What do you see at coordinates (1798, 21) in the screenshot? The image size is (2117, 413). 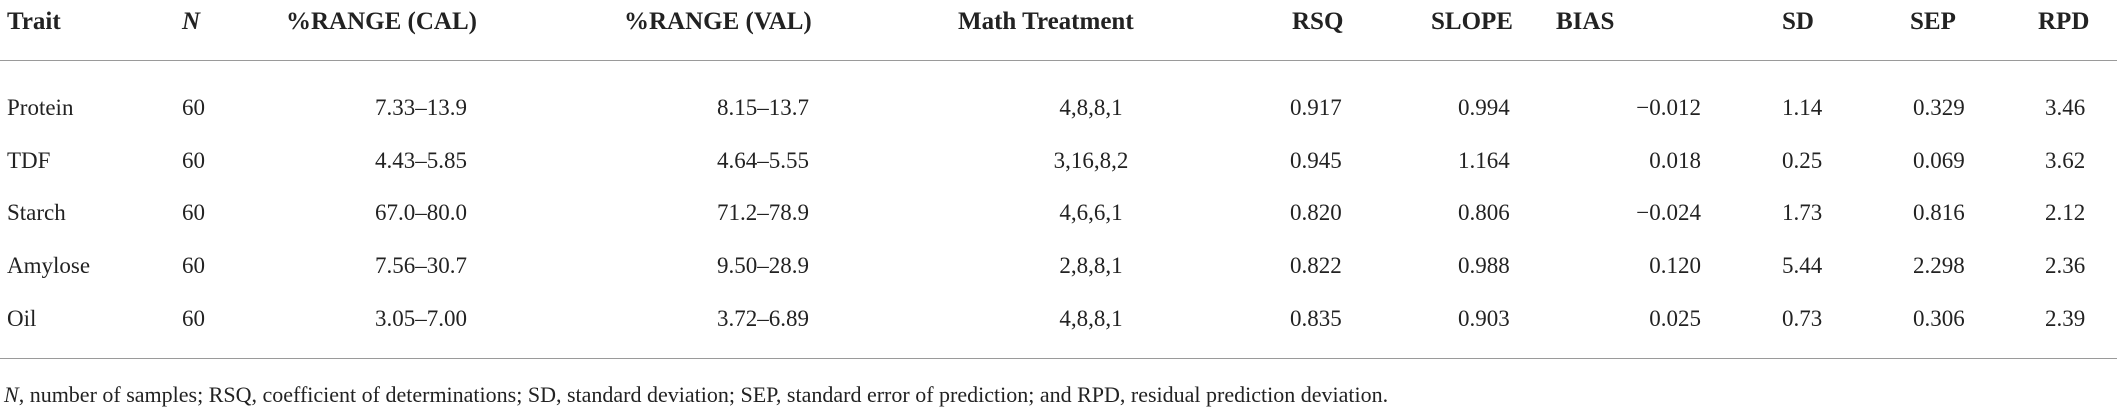 I see `column-header: SD` at bounding box center [1798, 21].